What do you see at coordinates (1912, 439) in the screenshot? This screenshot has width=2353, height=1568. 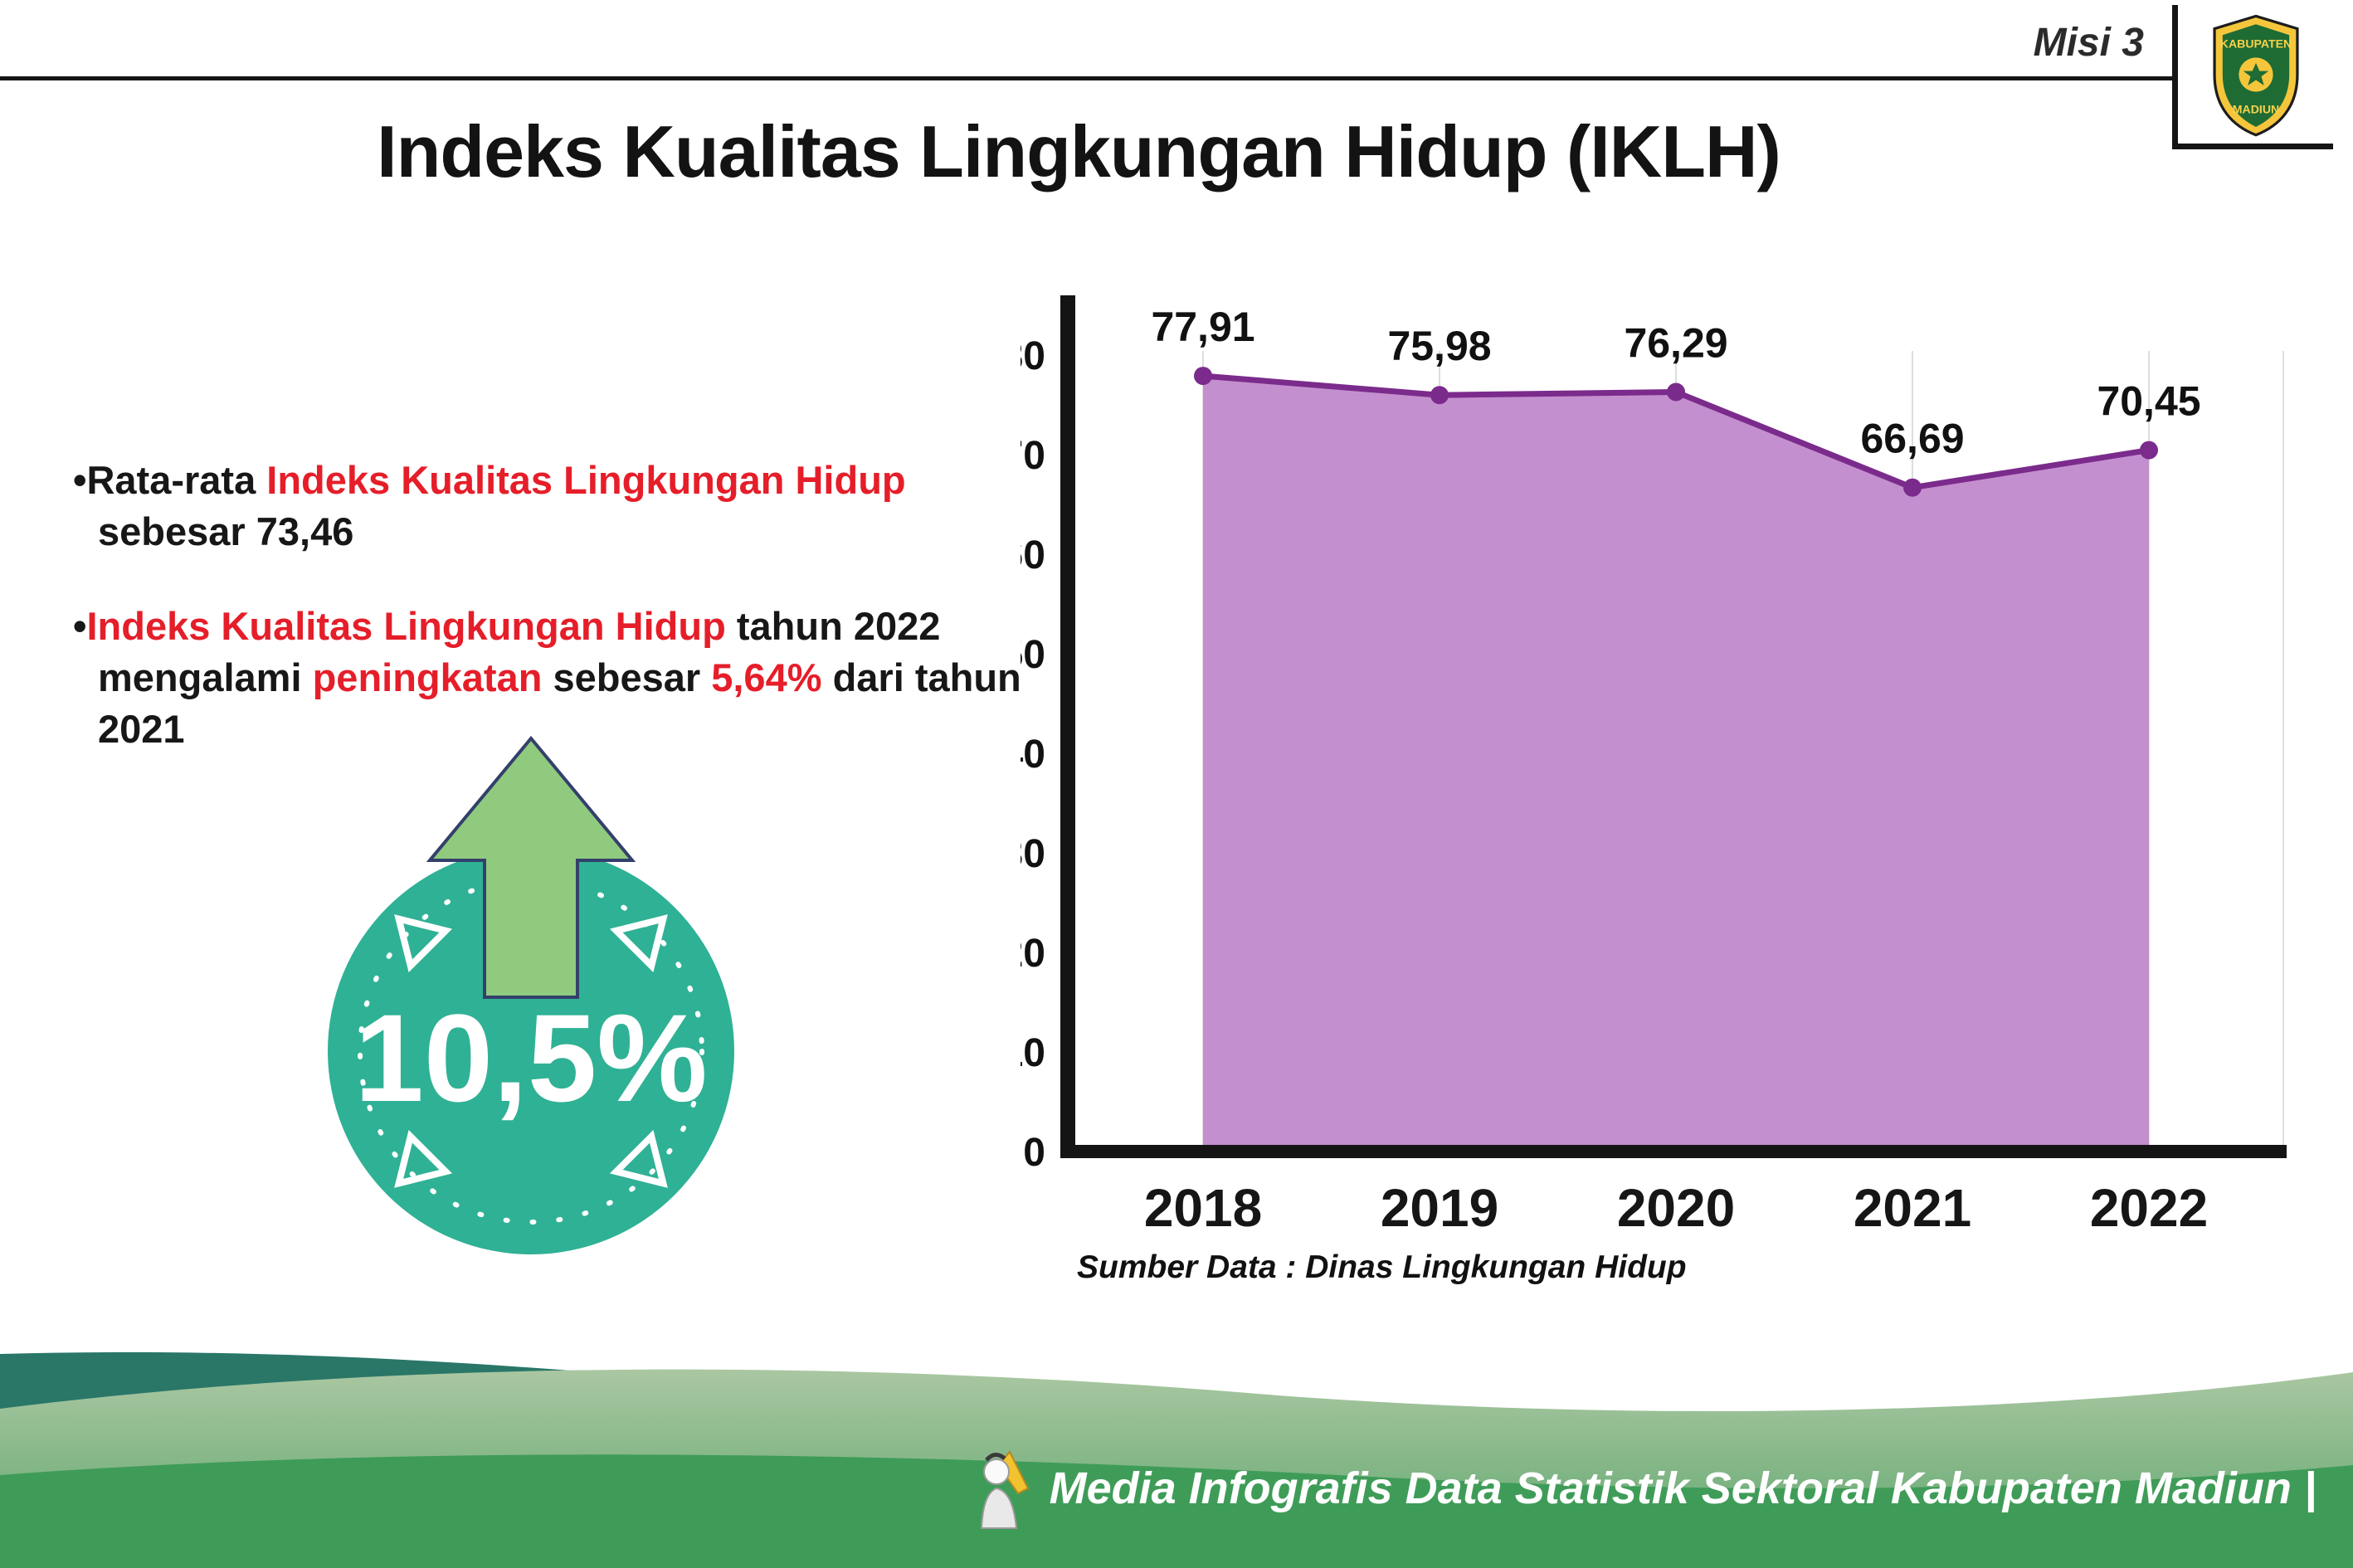 I see `svg-text: 66,69` at bounding box center [1912, 439].